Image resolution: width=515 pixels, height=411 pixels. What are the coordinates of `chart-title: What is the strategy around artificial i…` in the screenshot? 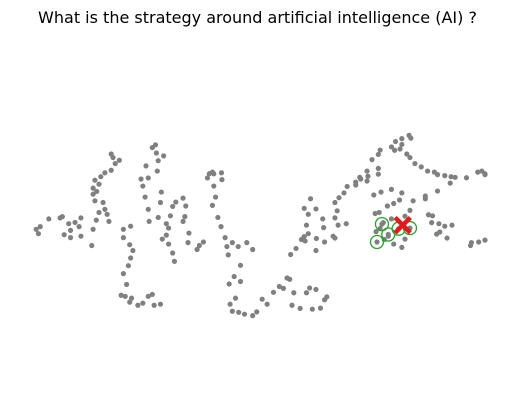 It's located at (257, 17).